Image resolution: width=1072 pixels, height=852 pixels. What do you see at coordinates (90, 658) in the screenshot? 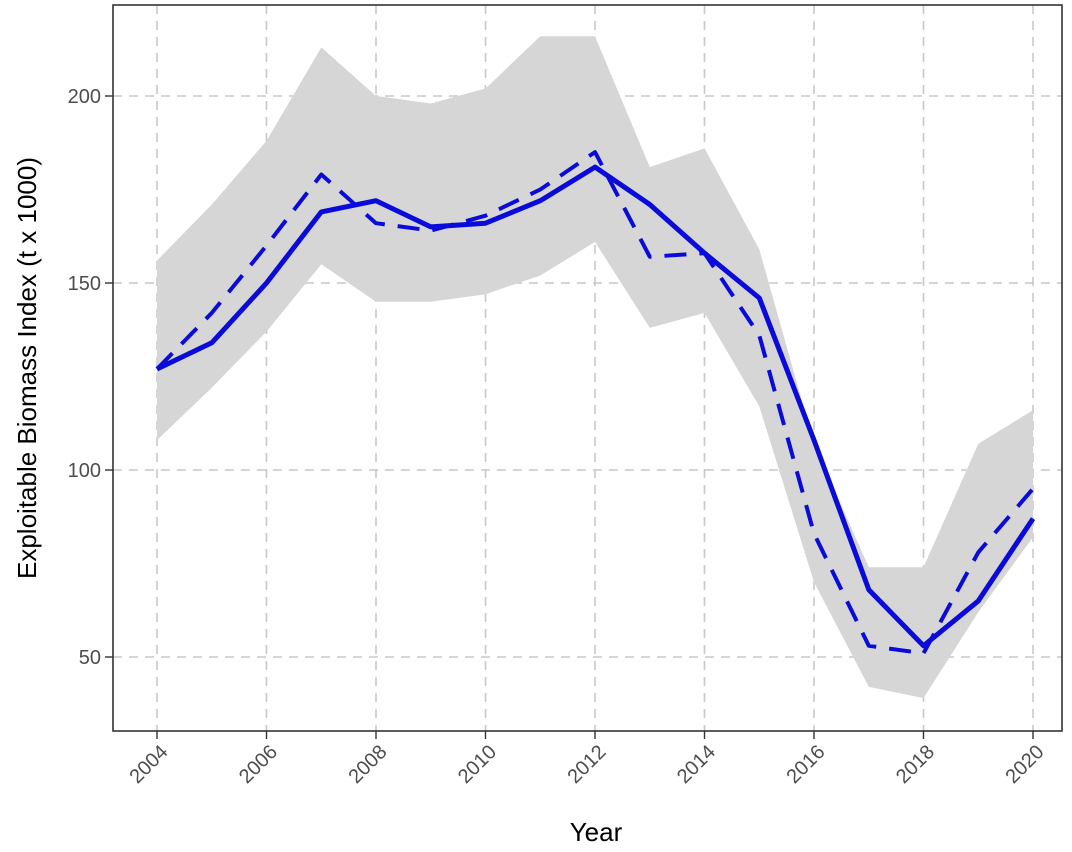
I see `y-tick-label-50: 50` at bounding box center [90, 658].